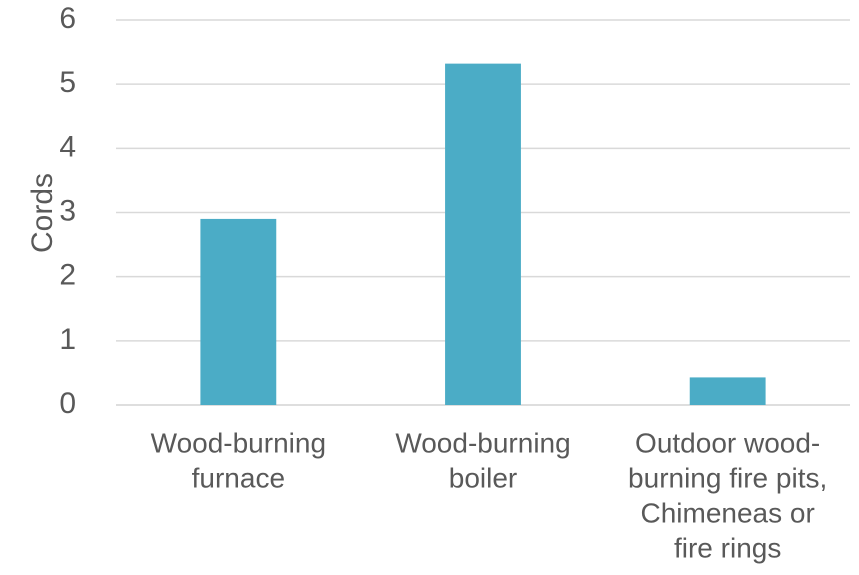 The height and width of the screenshot is (575, 859). What do you see at coordinates (67, 339) in the screenshot?
I see `y-tick-label: 1` at bounding box center [67, 339].